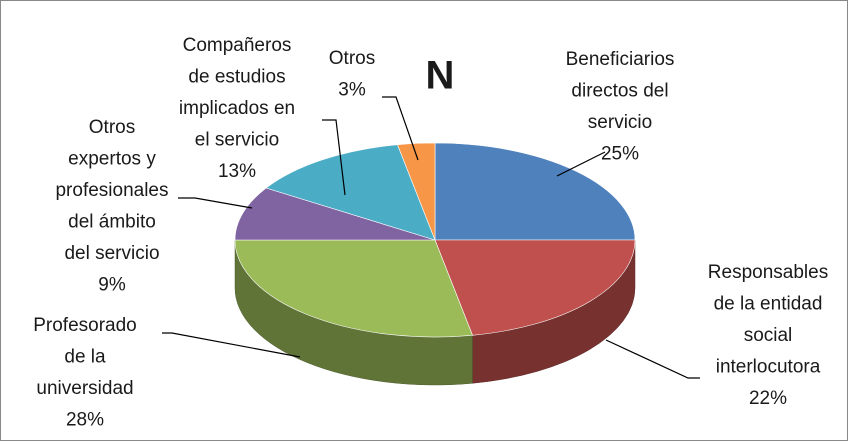  Describe the element at coordinates (237, 108) in the screenshot. I see `slice-label: implicados en` at that location.